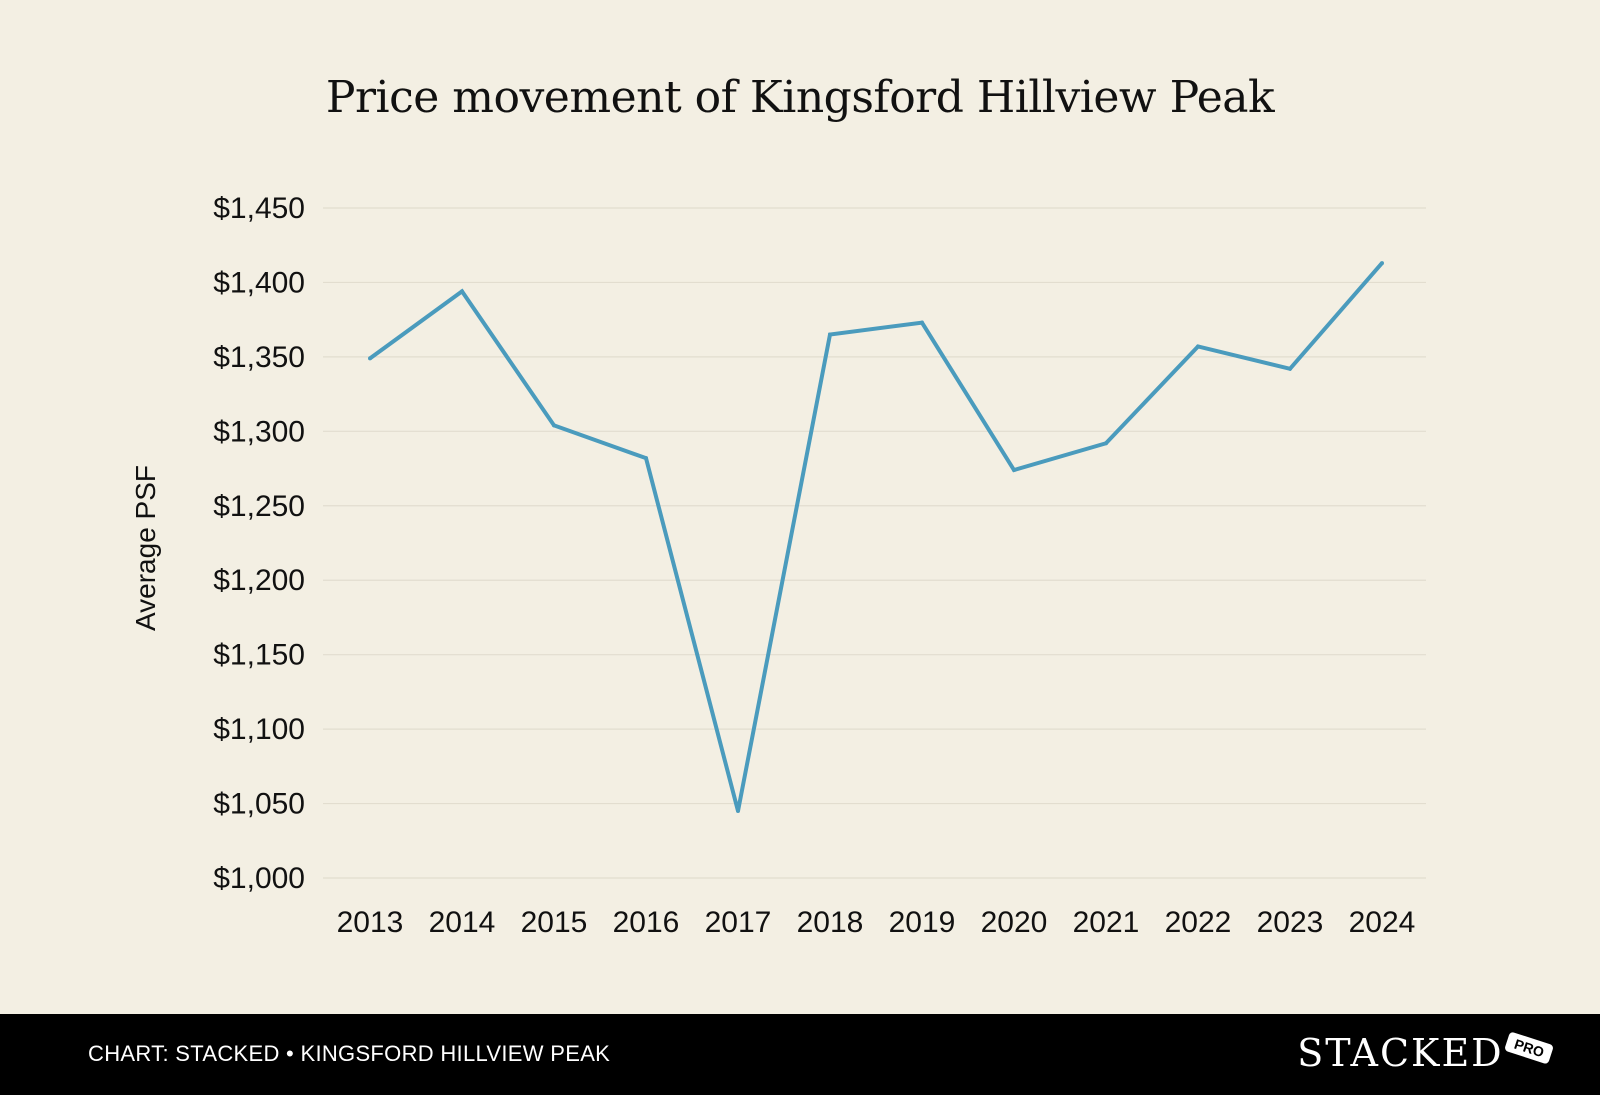 The width and height of the screenshot is (1600, 1095). What do you see at coordinates (259, 878) in the screenshot?
I see `y-tick-label: $1,000` at bounding box center [259, 878].